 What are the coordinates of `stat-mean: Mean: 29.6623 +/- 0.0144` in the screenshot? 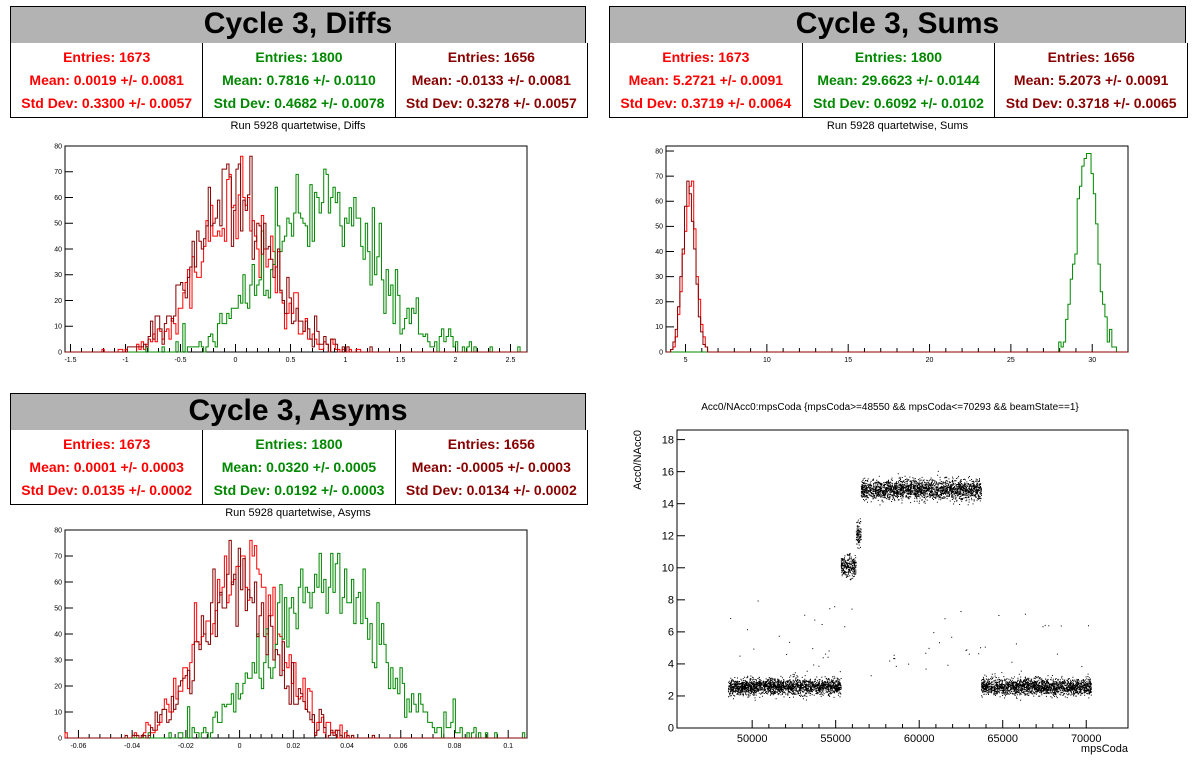 It's located at (898, 79).